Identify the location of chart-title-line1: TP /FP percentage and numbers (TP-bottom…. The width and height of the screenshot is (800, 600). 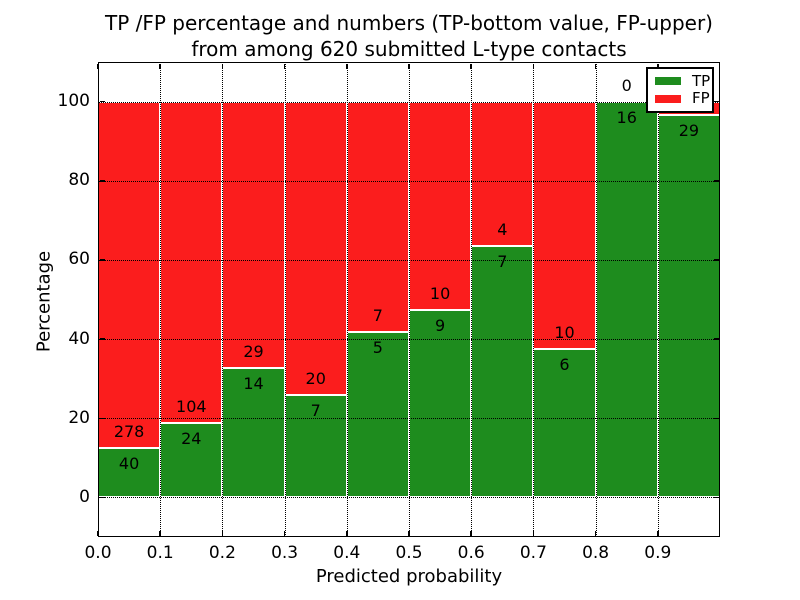
(409, 23).